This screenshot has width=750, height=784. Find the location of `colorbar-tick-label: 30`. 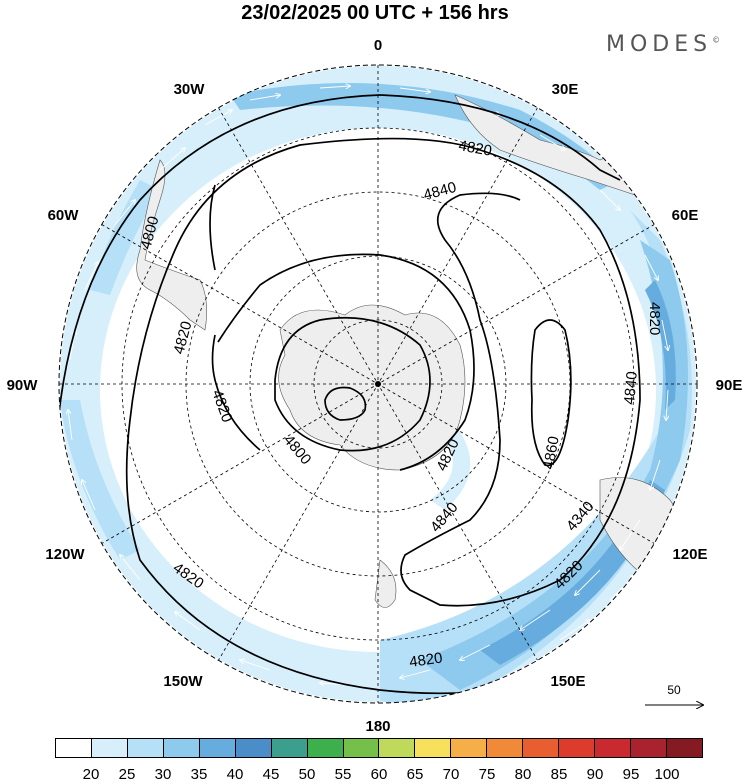

colorbar-tick-label: 30 is located at coordinates (163, 774).